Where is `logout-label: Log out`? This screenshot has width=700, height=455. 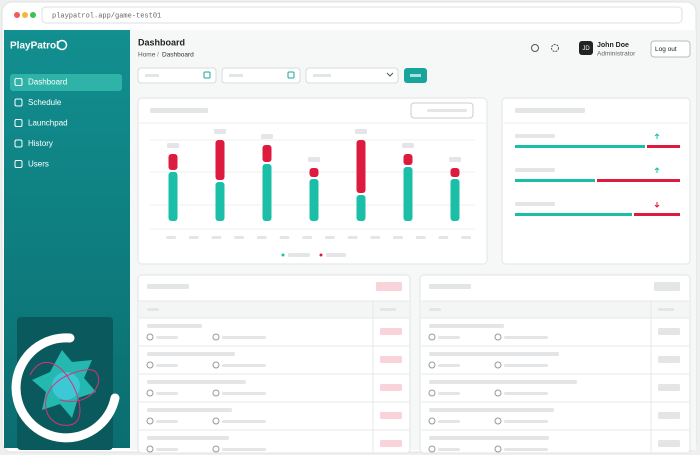
logout-label: Log out is located at coordinates (666, 49).